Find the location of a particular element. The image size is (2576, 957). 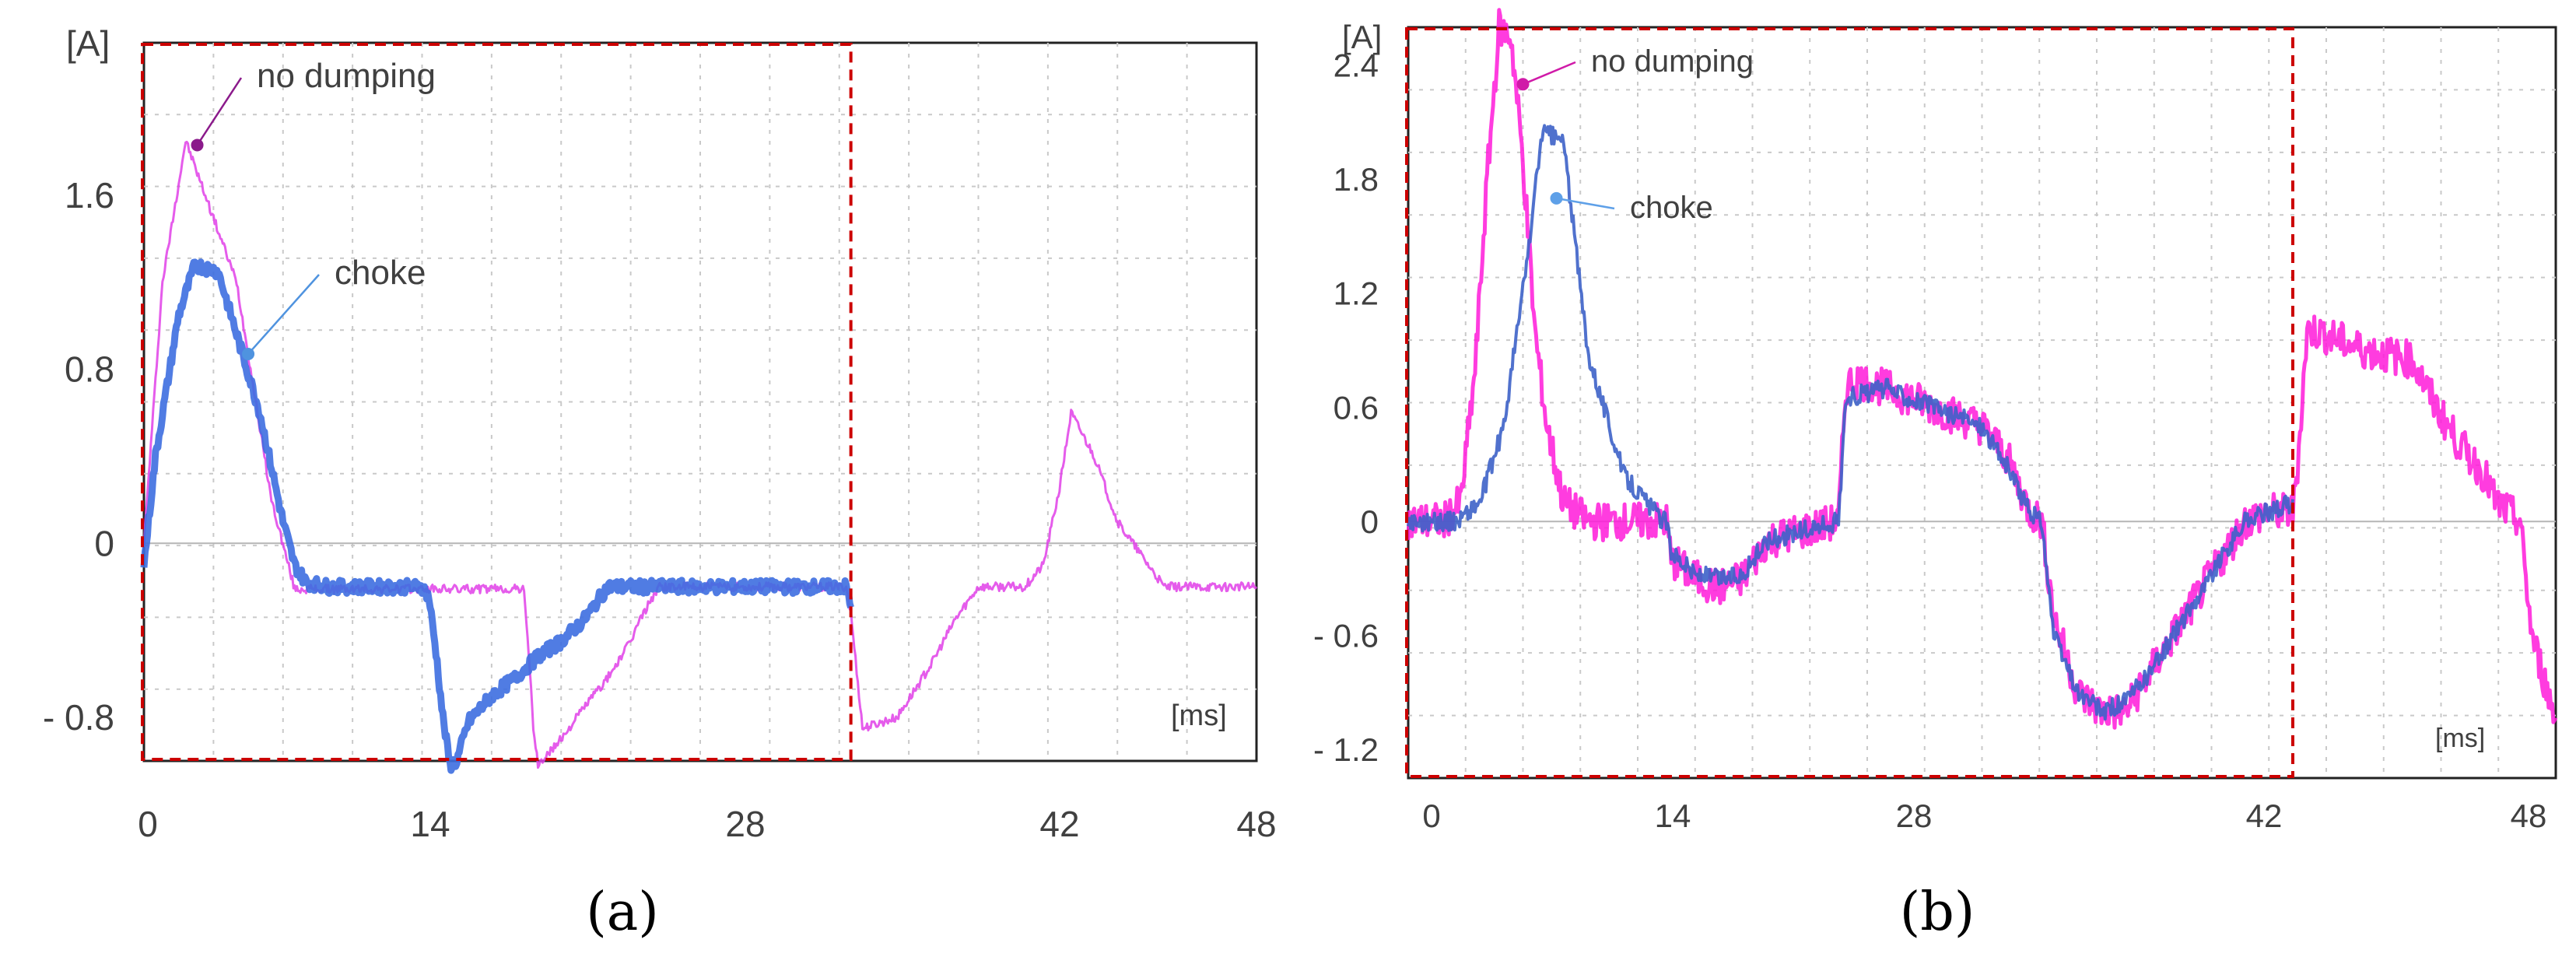

caption-a: (a) is located at coordinates (622, 913).